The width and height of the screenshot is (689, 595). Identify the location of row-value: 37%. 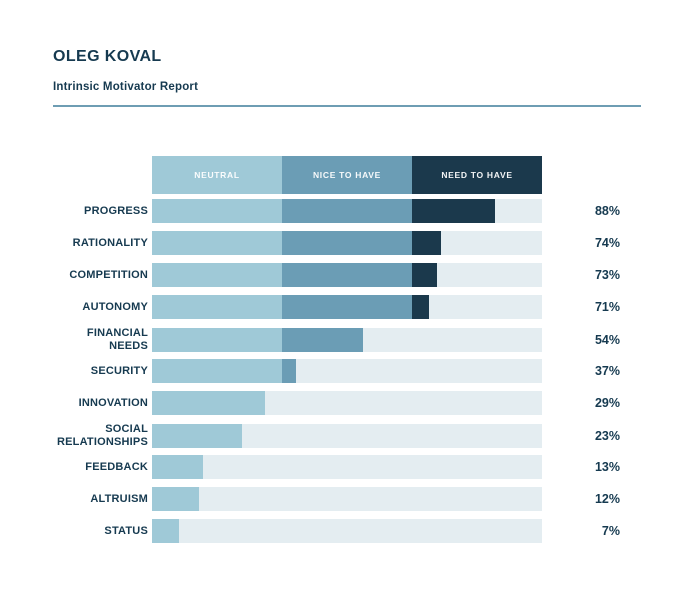
(607, 371).